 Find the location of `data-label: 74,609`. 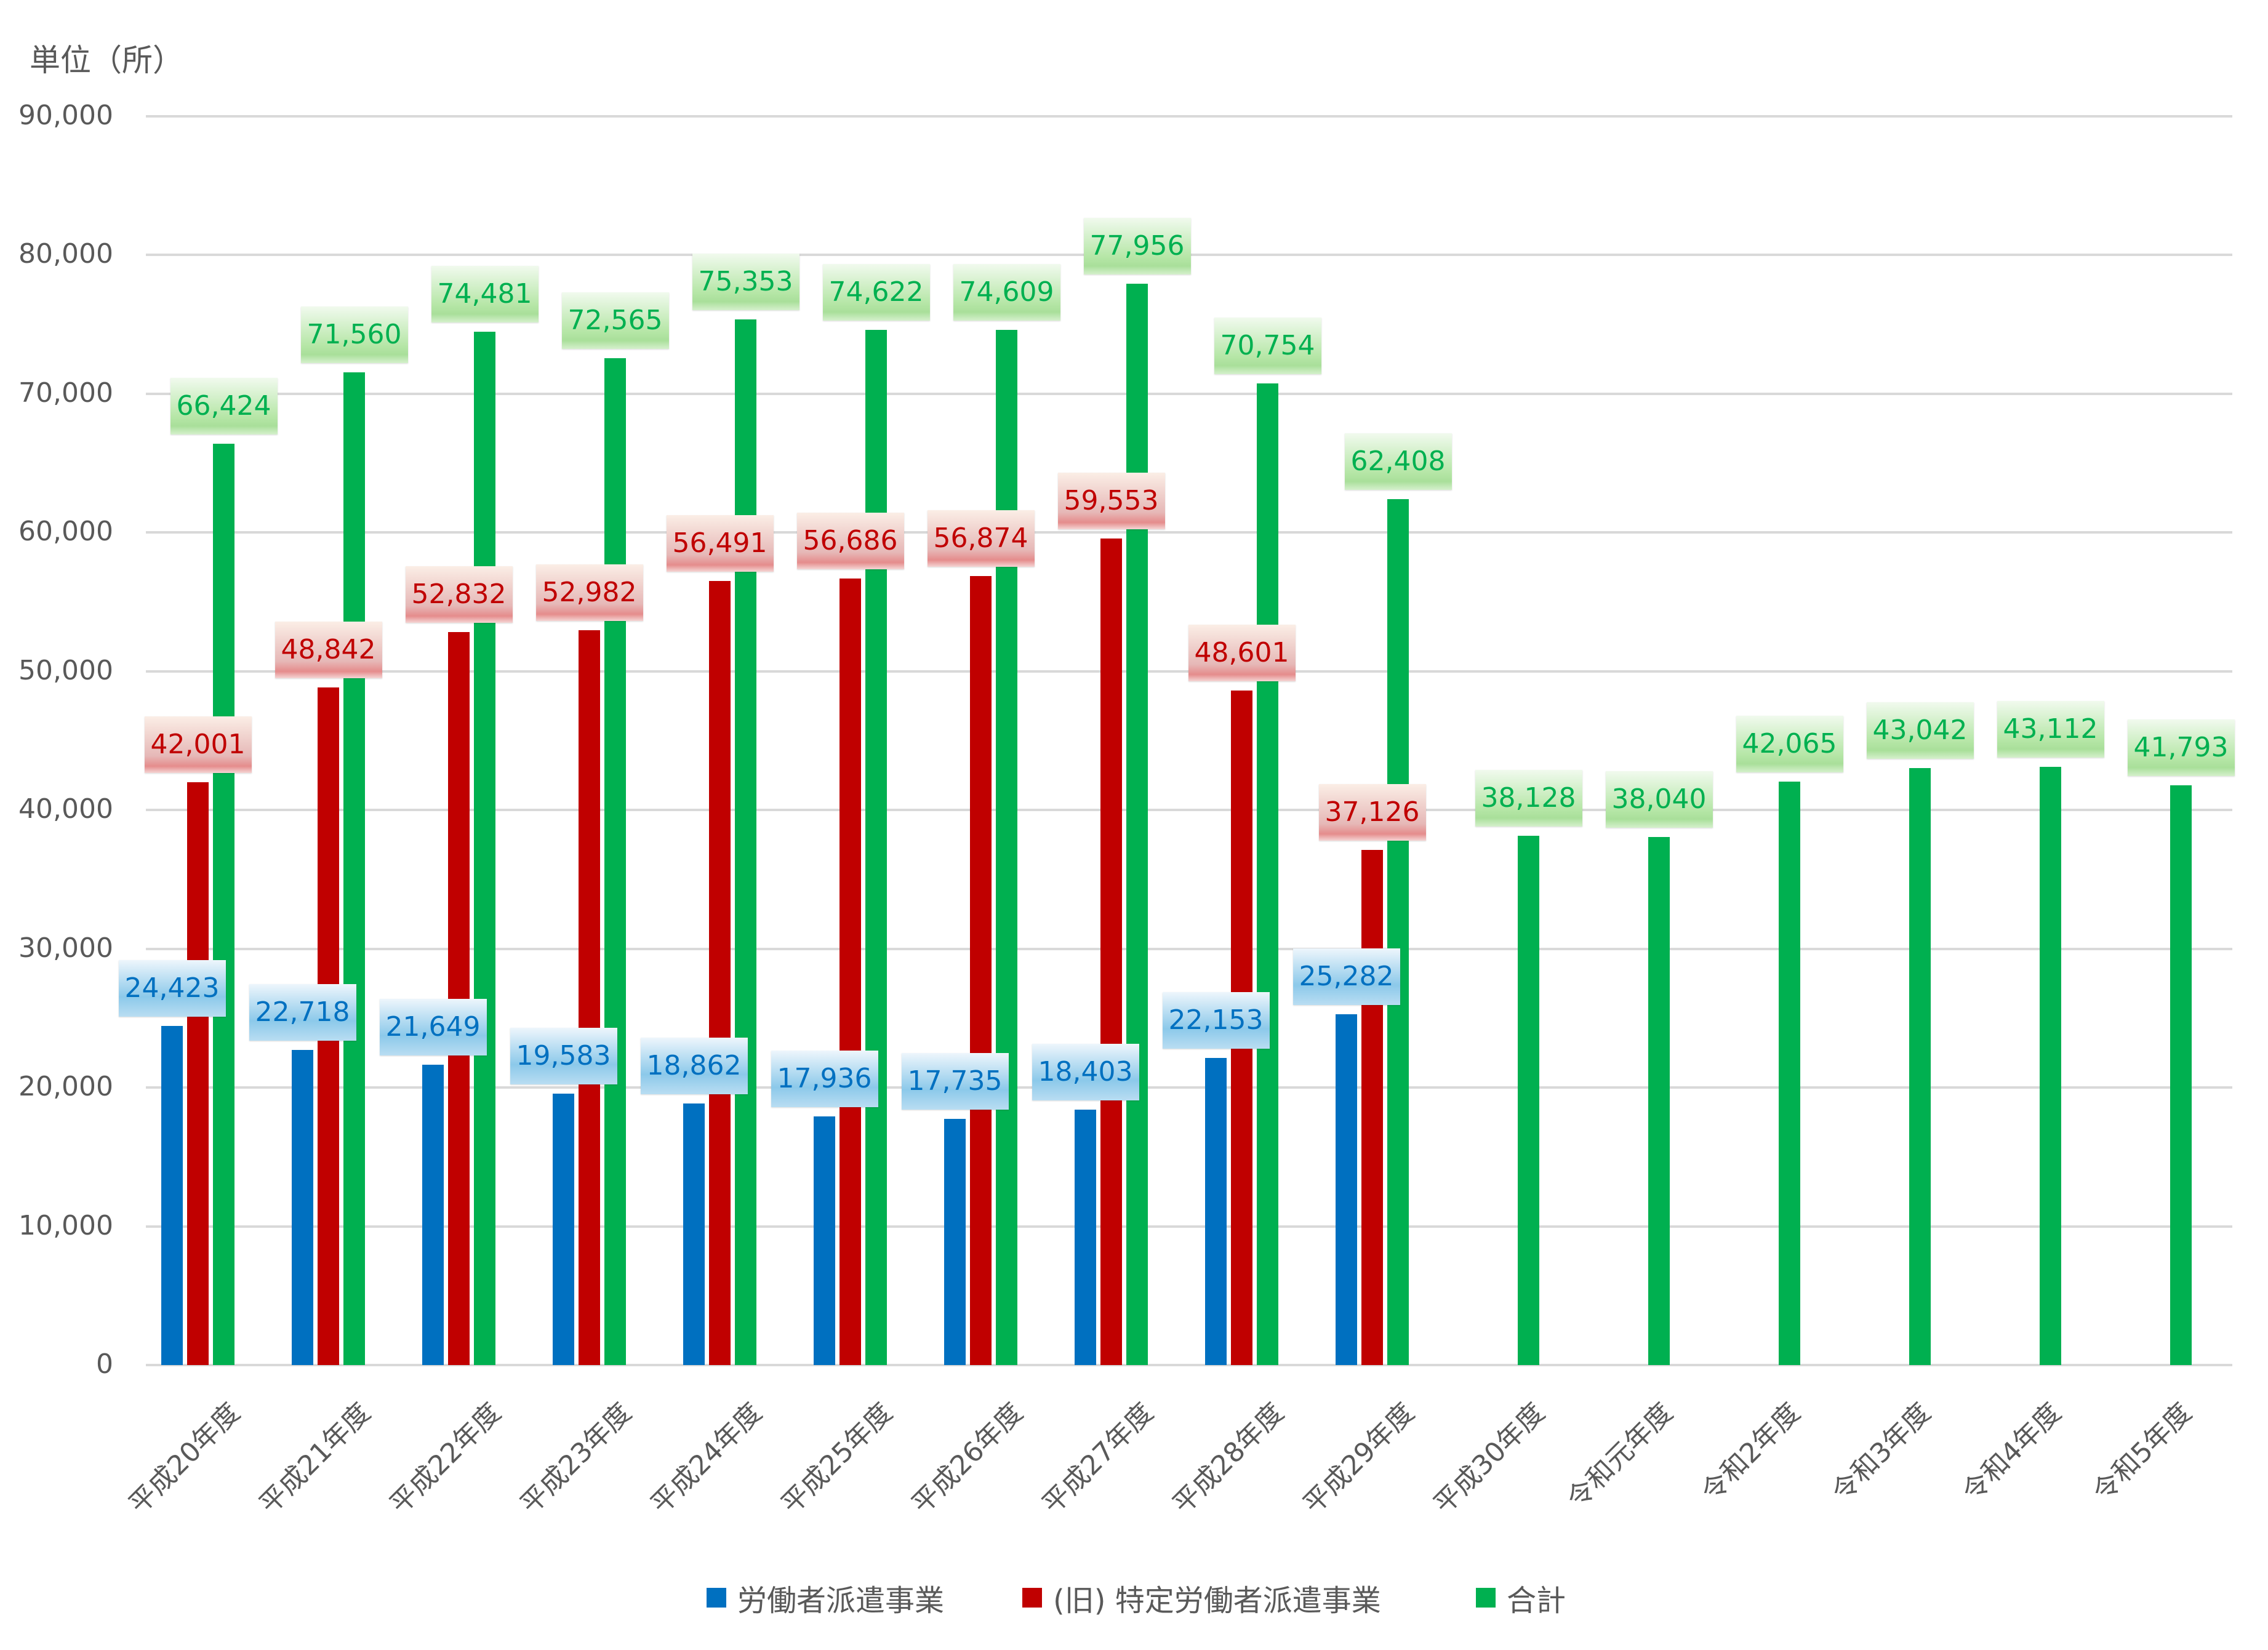

data-label: 74,609 is located at coordinates (1006, 292).